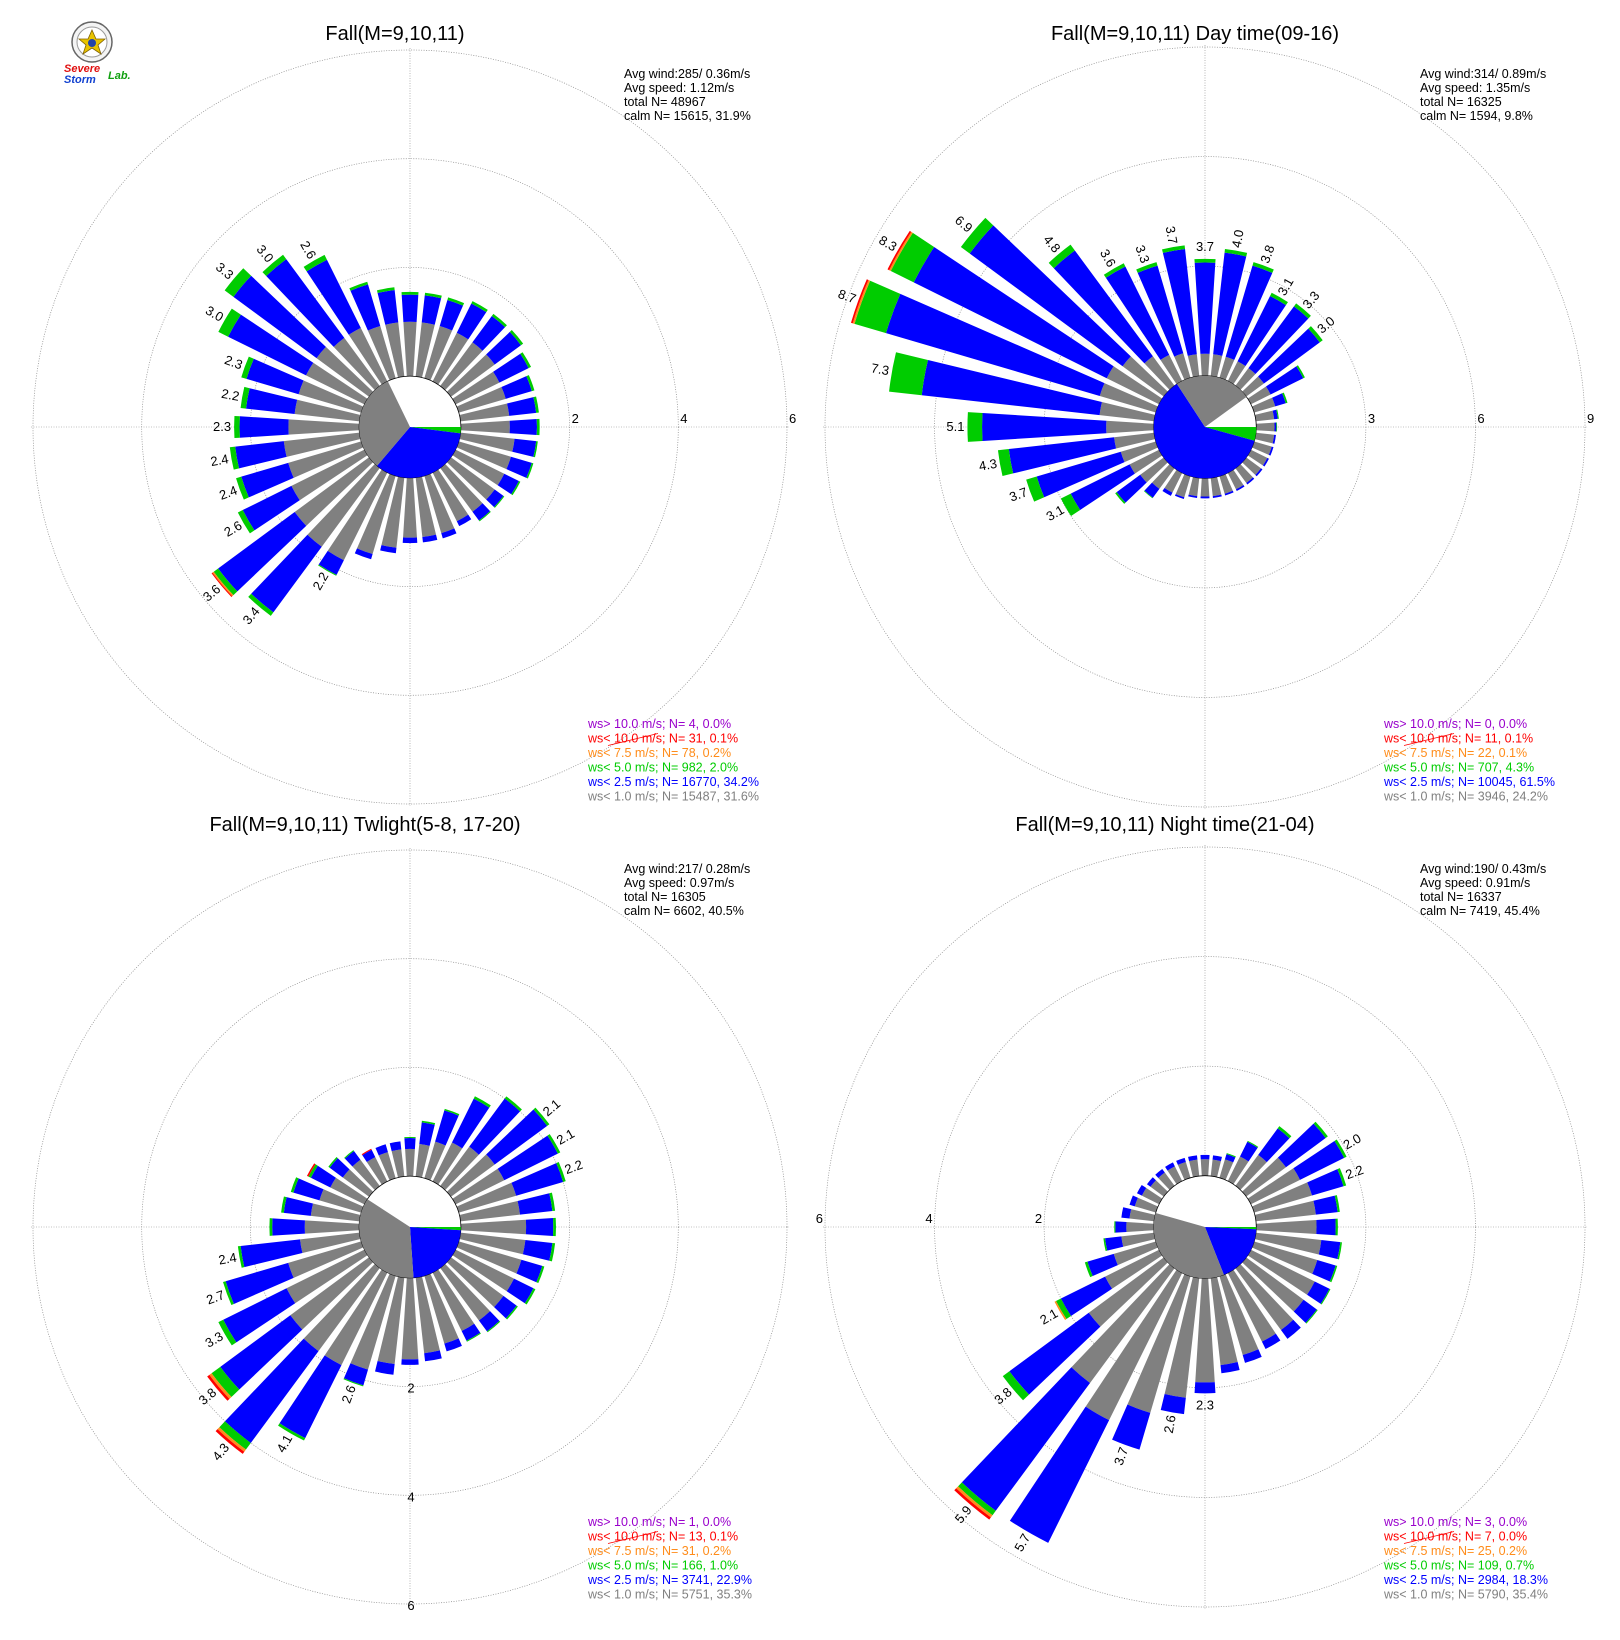 This screenshot has height=1640, width=1620. Describe the element at coordinates (634, 1566) in the screenshot. I see `legend-label: ws< 5.0 m/s; N=` at that location.